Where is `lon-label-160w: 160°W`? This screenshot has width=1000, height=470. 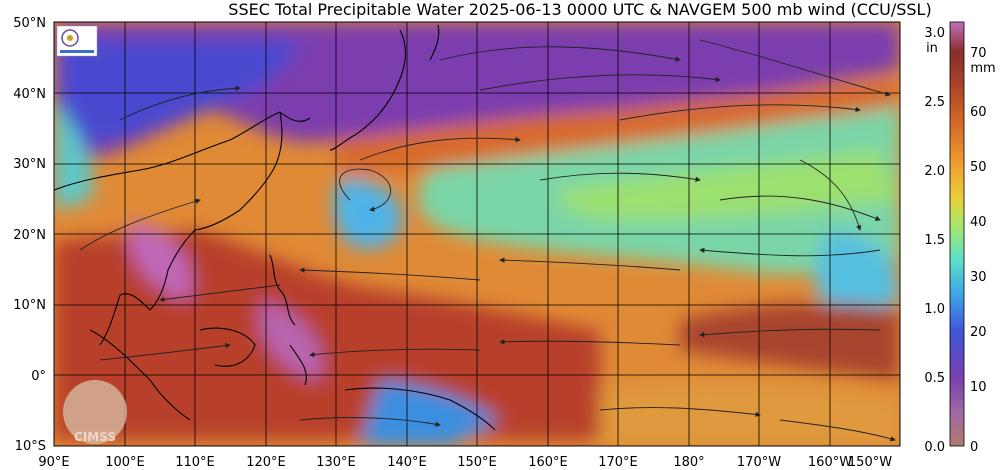 lon-label-160w: 160°W is located at coordinates (830, 462).